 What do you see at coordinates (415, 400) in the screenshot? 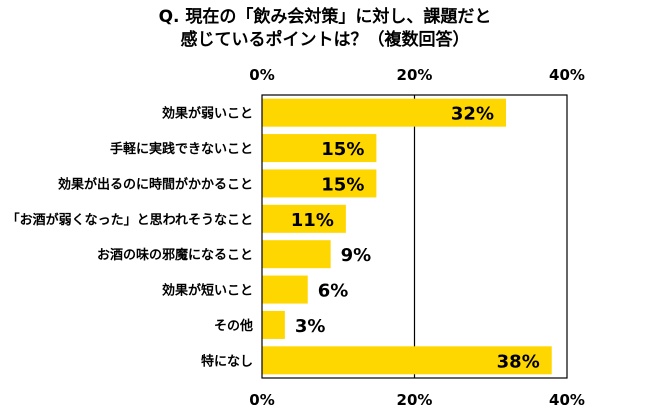
I see `x-tick-label-bottom-1: 20%` at bounding box center [415, 400].